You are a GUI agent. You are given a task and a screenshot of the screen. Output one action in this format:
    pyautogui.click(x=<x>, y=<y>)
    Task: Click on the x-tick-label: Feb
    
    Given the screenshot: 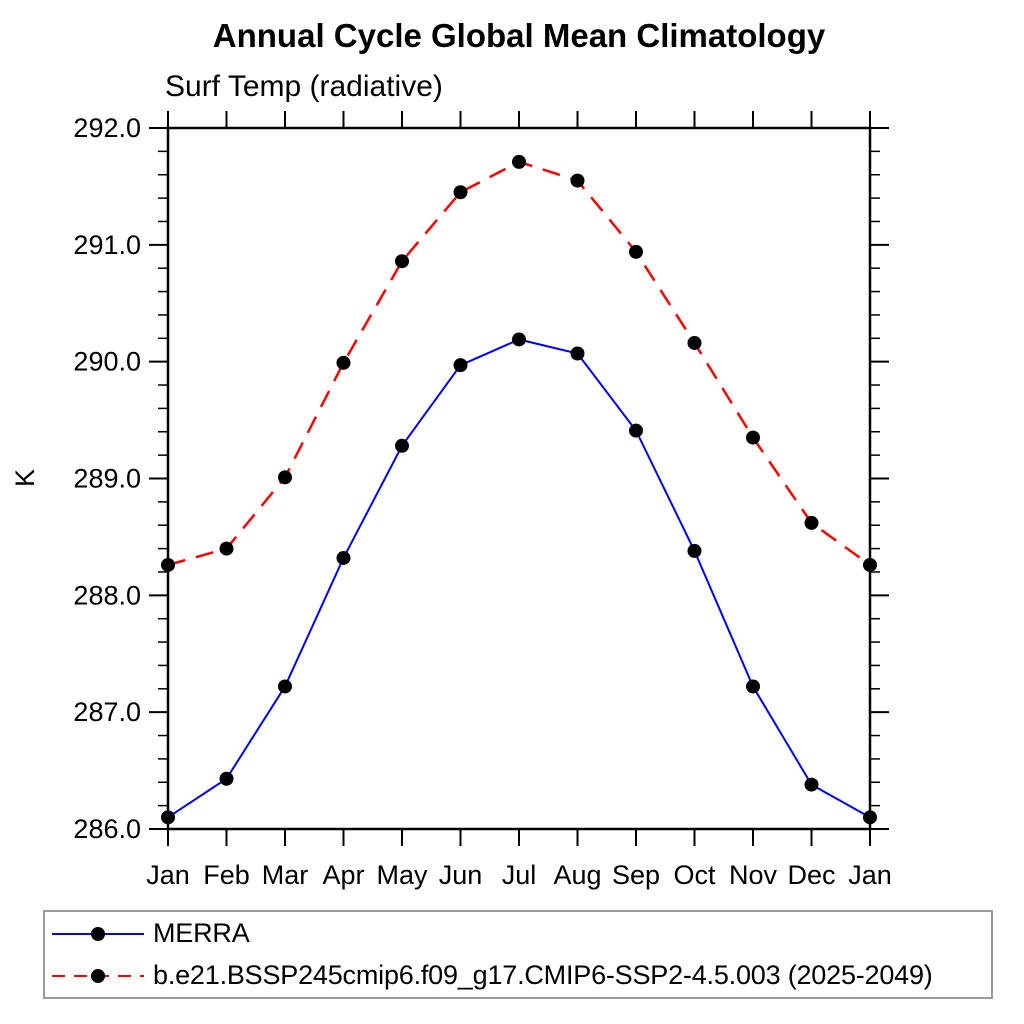 What is the action you would take?
    pyautogui.click(x=226, y=875)
    